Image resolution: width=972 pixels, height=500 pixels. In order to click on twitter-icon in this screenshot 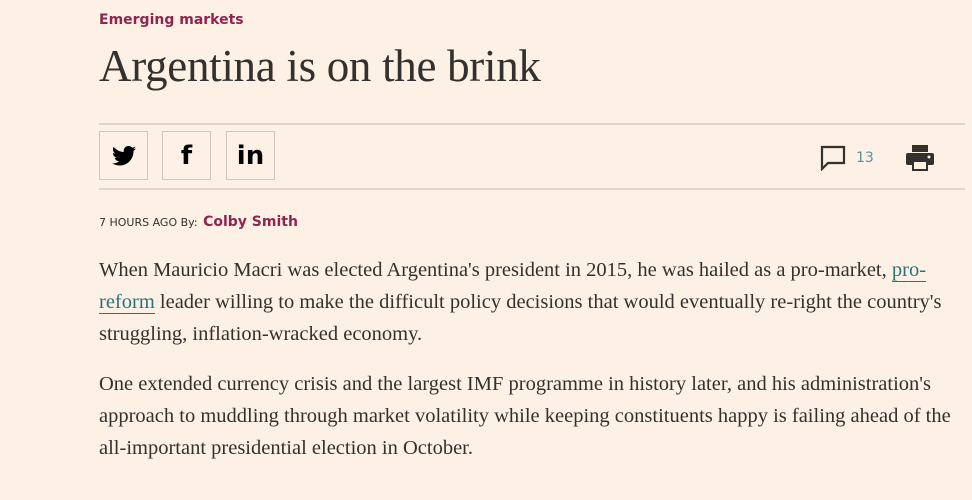, I will do `click(123, 155)`.